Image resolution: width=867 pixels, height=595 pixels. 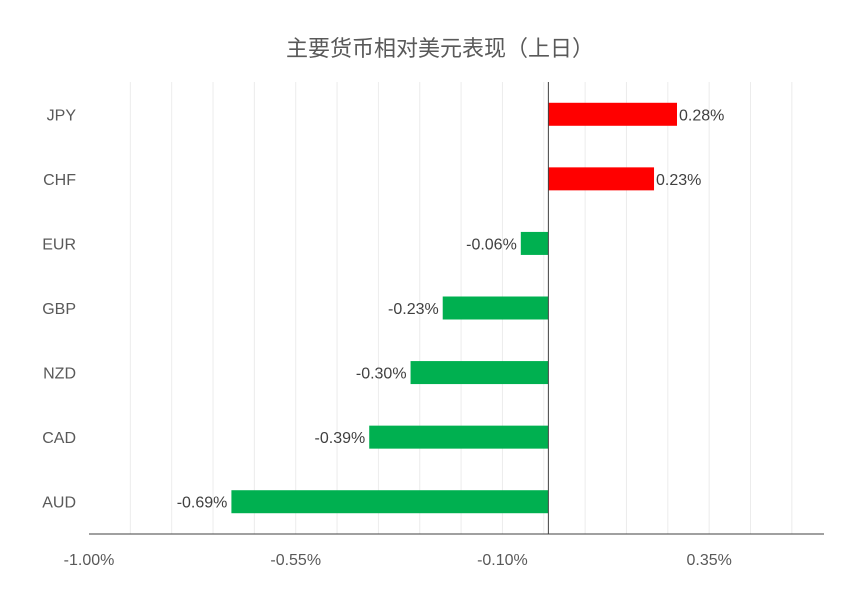 What do you see at coordinates (202, 503) in the screenshot?
I see `data-label-aud: -0.69%` at bounding box center [202, 503].